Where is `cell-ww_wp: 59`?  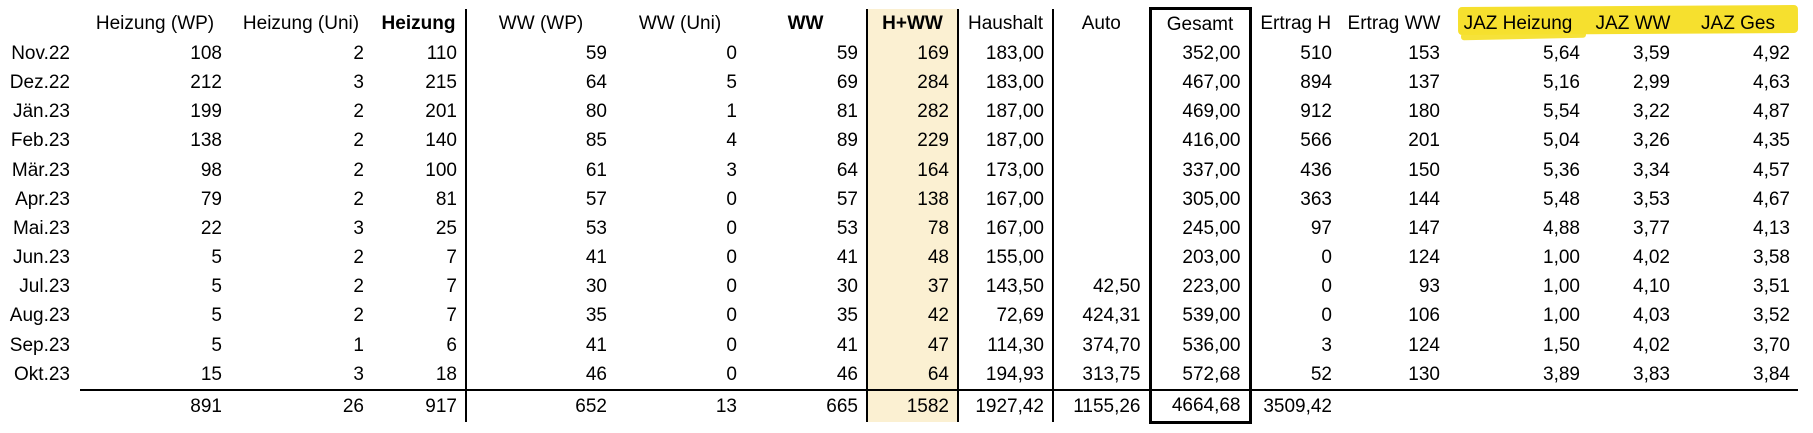 cell-ww_wp: 59 is located at coordinates (596, 53).